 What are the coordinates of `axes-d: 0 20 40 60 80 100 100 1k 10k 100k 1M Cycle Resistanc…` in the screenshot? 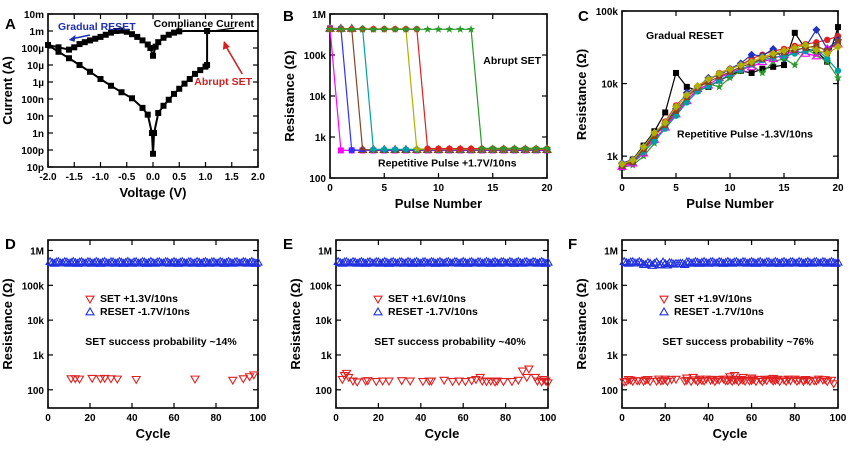 It's located at (133, 340).